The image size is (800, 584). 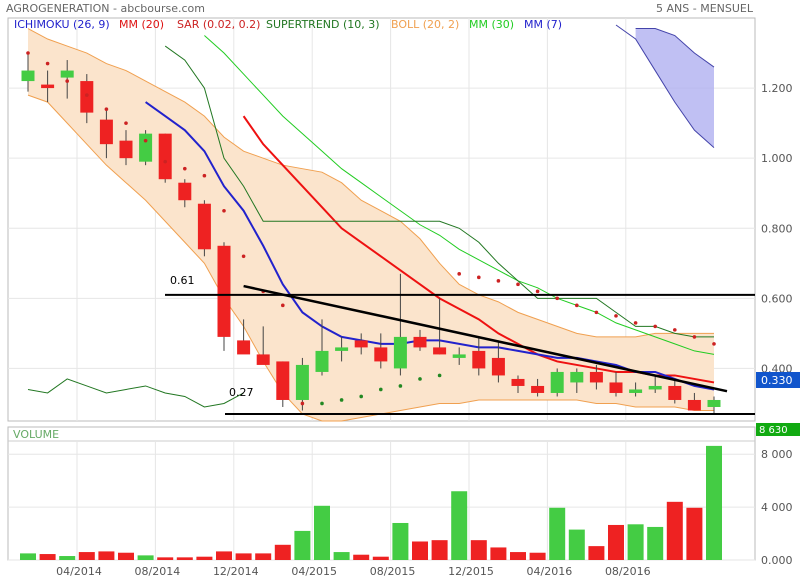 What do you see at coordinates (777, 158) in the screenshot?
I see `price-y-tick-label: 1.000` at bounding box center [777, 158].